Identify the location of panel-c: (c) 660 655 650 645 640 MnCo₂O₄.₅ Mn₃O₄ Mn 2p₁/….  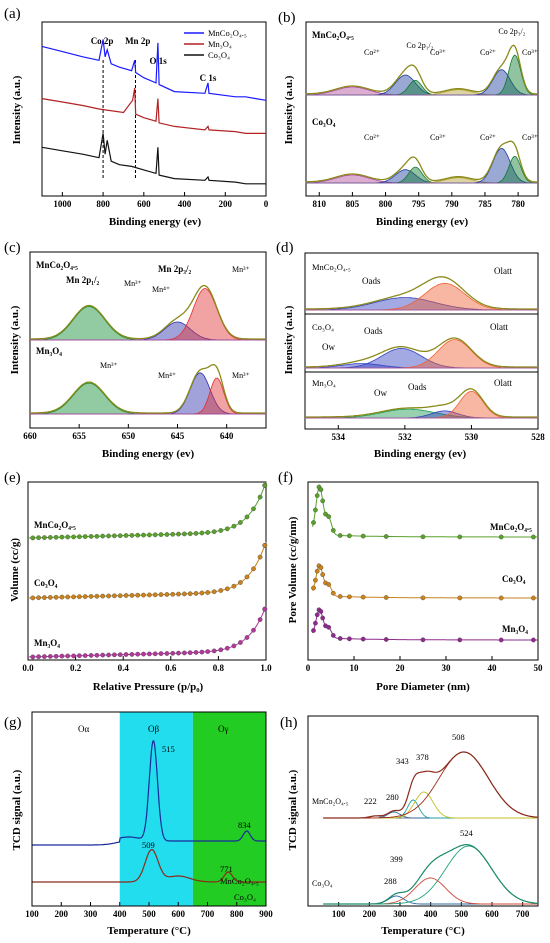
(135, 350).